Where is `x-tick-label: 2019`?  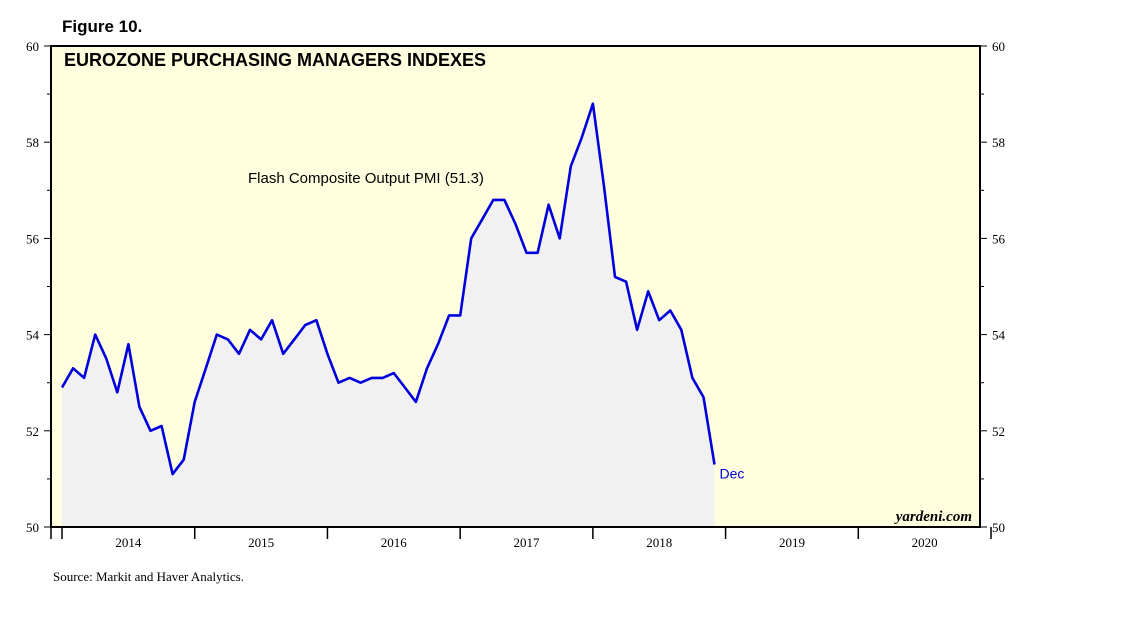
x-tick-label: 2019 is located at coordinates (792, 542).